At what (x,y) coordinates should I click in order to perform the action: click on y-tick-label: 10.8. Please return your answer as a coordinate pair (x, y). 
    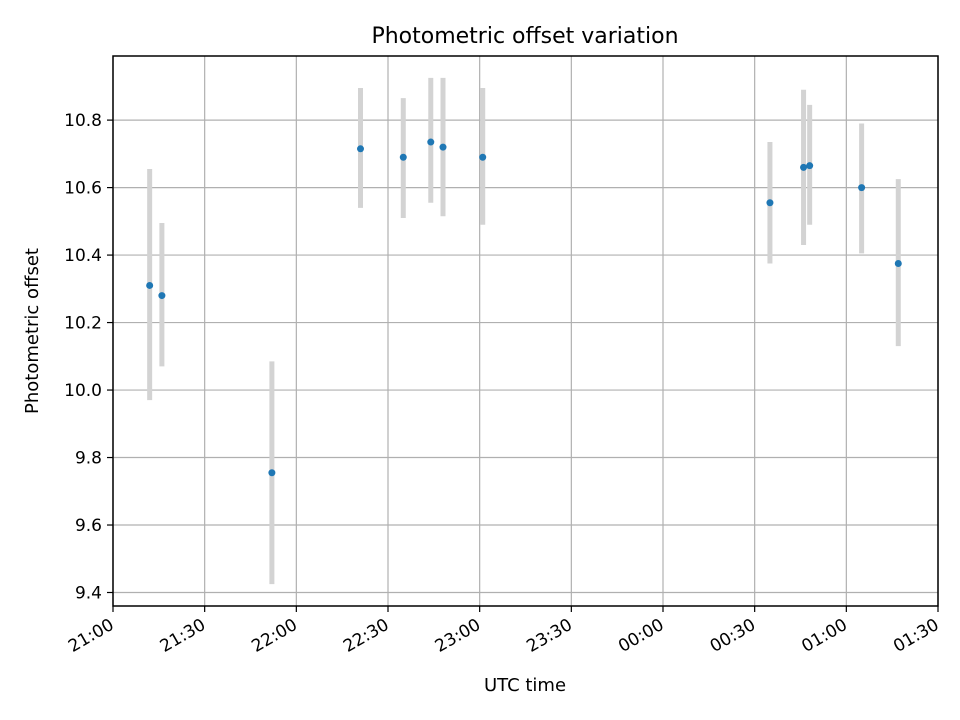
    Looking at the image, I should click on (83, 121).